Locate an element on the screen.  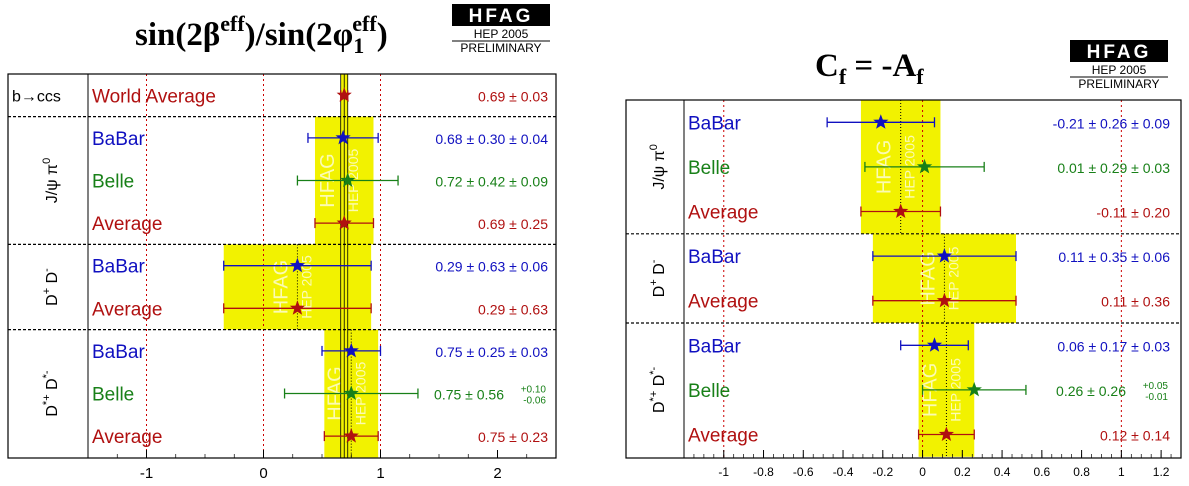
right-logo-status: PRELIMINARY is located at coordinates (1118, 84).